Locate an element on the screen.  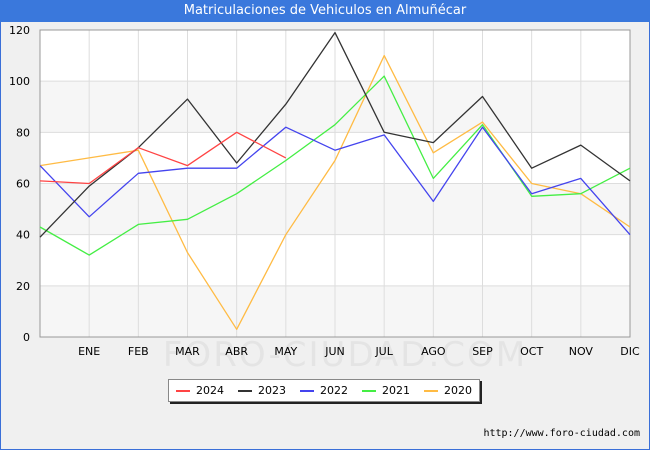
x-tick-label: ENE is located at coordinates (89, 351).